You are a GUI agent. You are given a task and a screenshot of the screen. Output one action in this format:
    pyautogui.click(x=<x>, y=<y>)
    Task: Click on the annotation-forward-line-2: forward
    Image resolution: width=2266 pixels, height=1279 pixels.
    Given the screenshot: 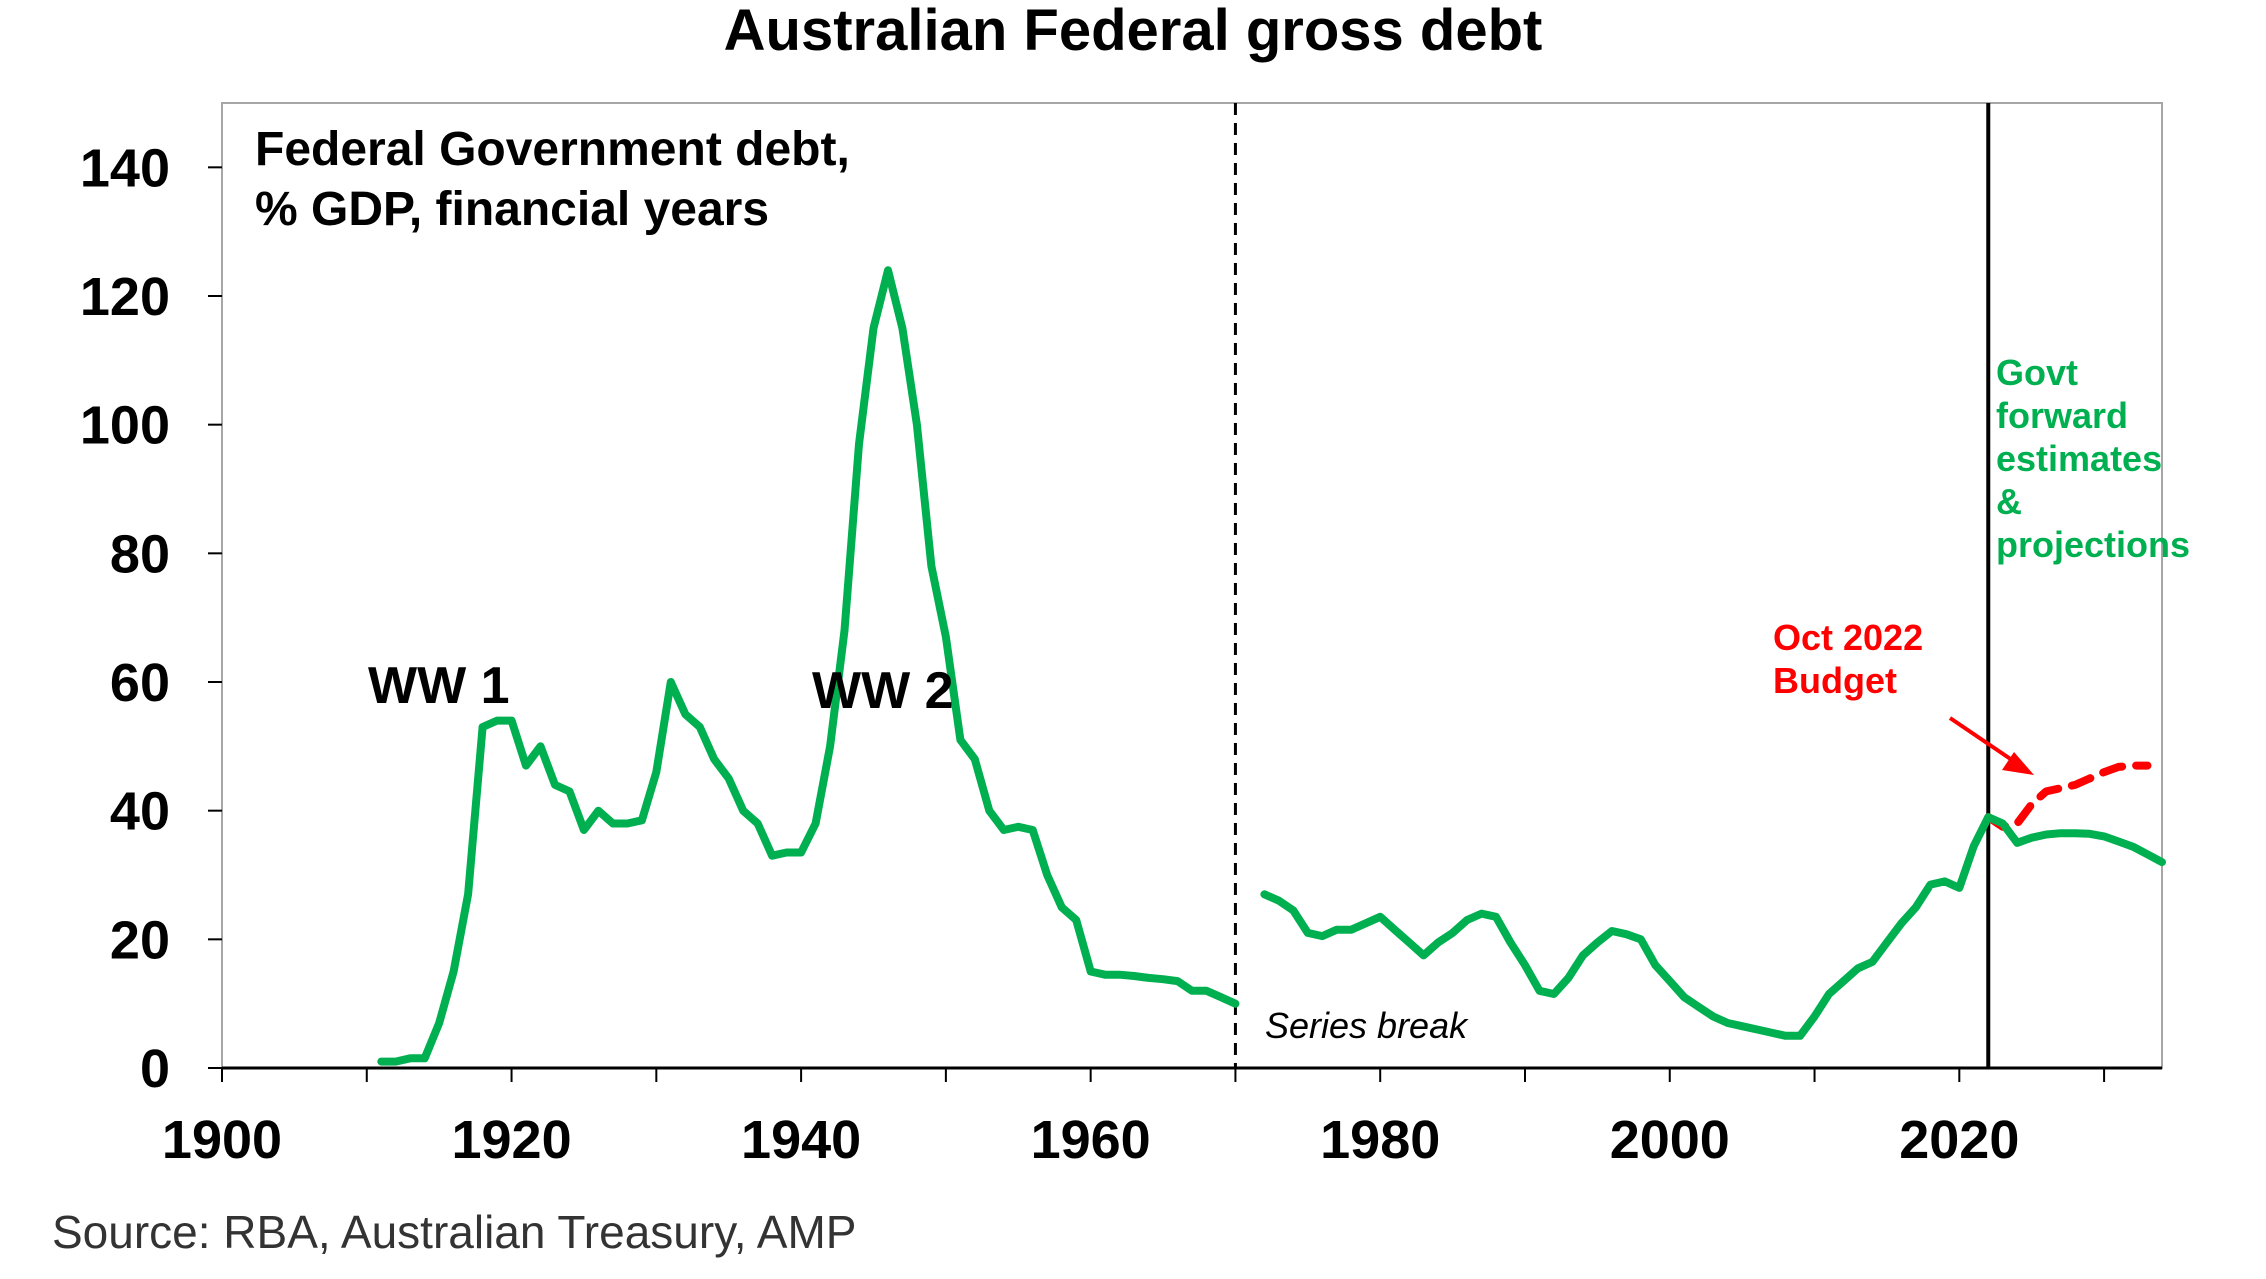 What is the action you would take?
    pyautogui.click(x=2062, y=415)
    